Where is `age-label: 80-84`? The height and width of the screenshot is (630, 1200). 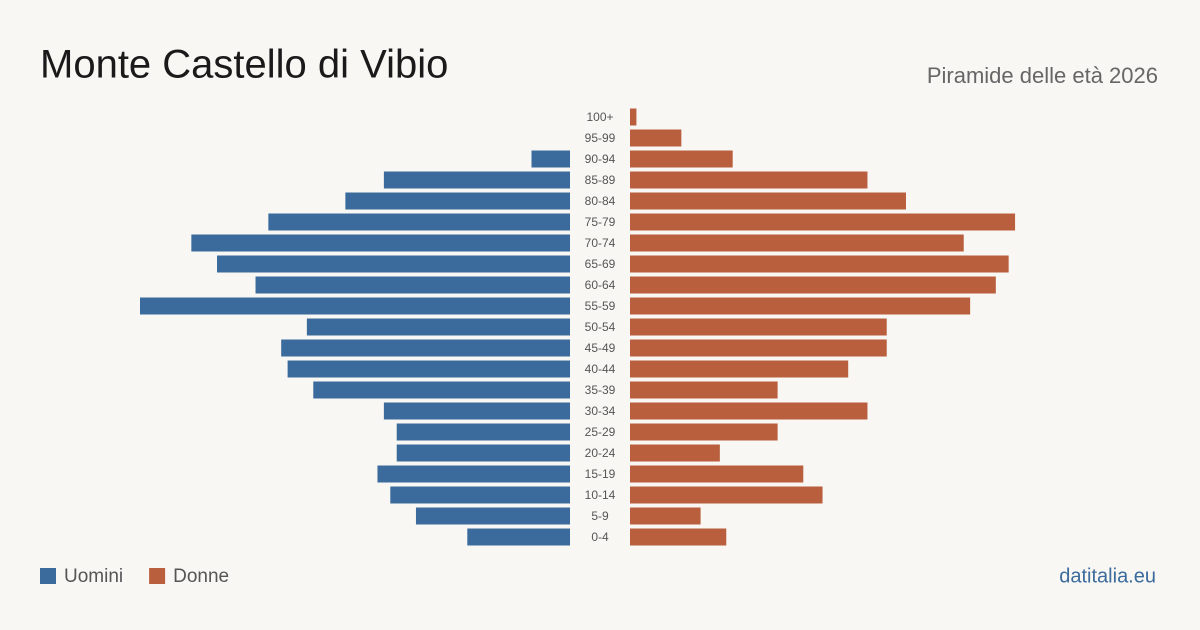 age-label: 80-84 is located at coordinates (600, 201).